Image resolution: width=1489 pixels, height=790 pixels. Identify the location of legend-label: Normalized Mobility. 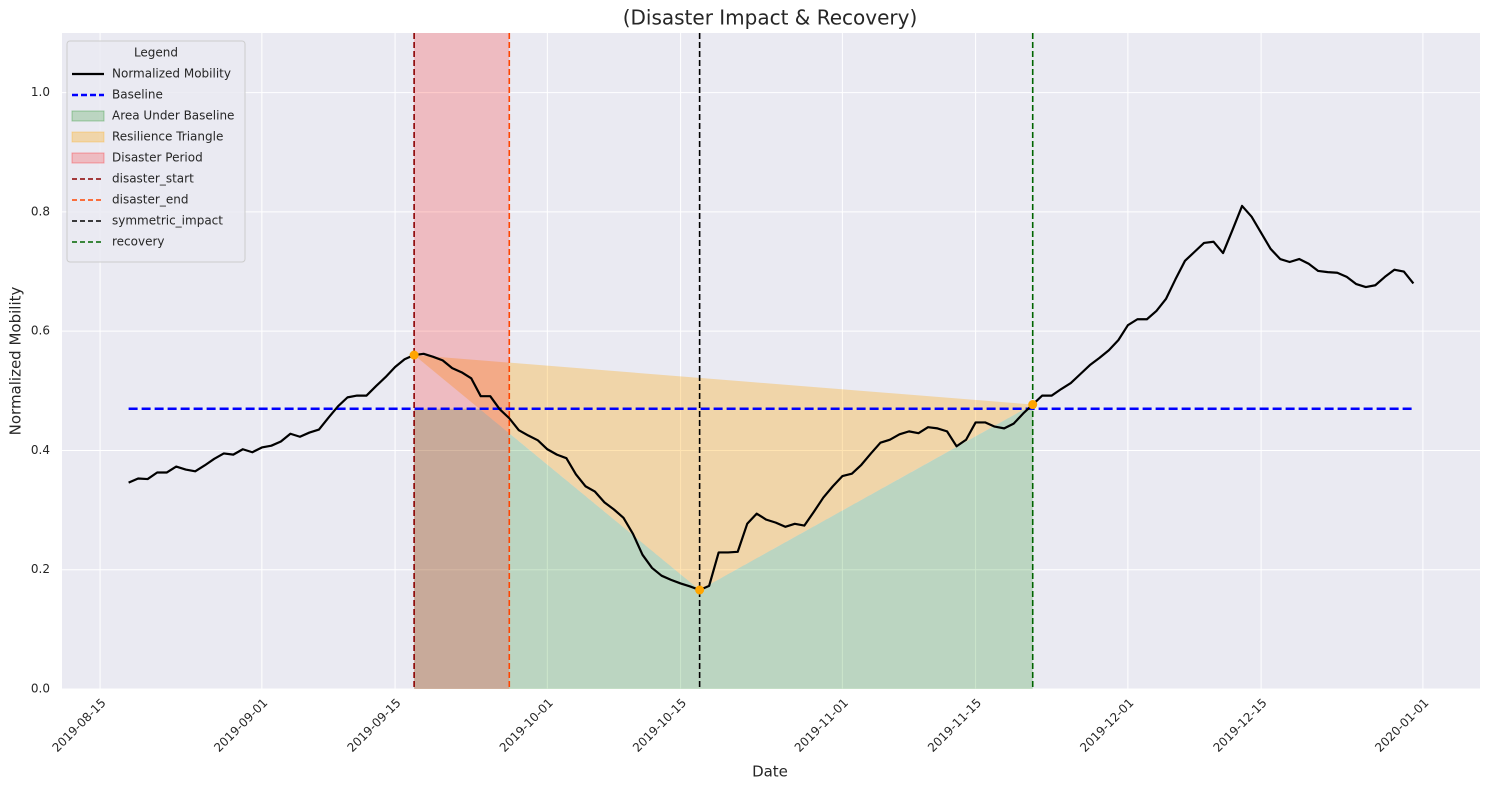
(171, 74).